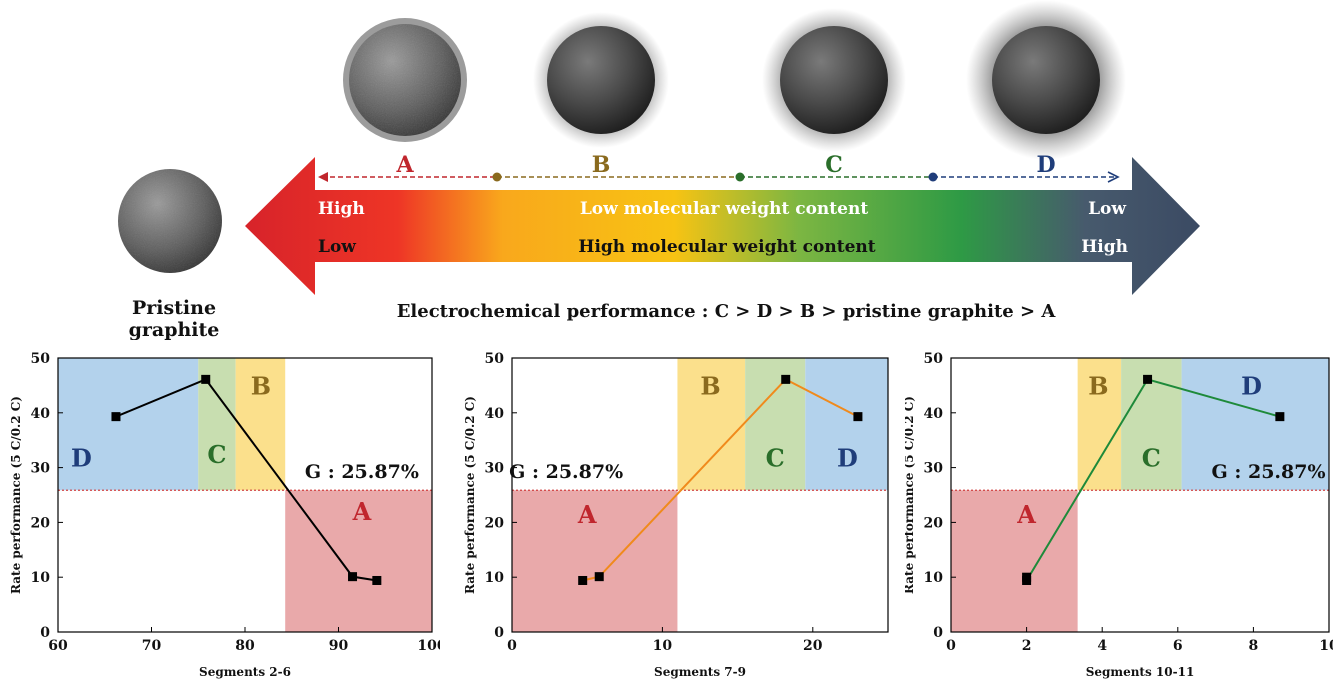 This screenshot has height=682, width=1333. I want to click on arrow-middle-top: Low molecular weight content, so click(724, 209).